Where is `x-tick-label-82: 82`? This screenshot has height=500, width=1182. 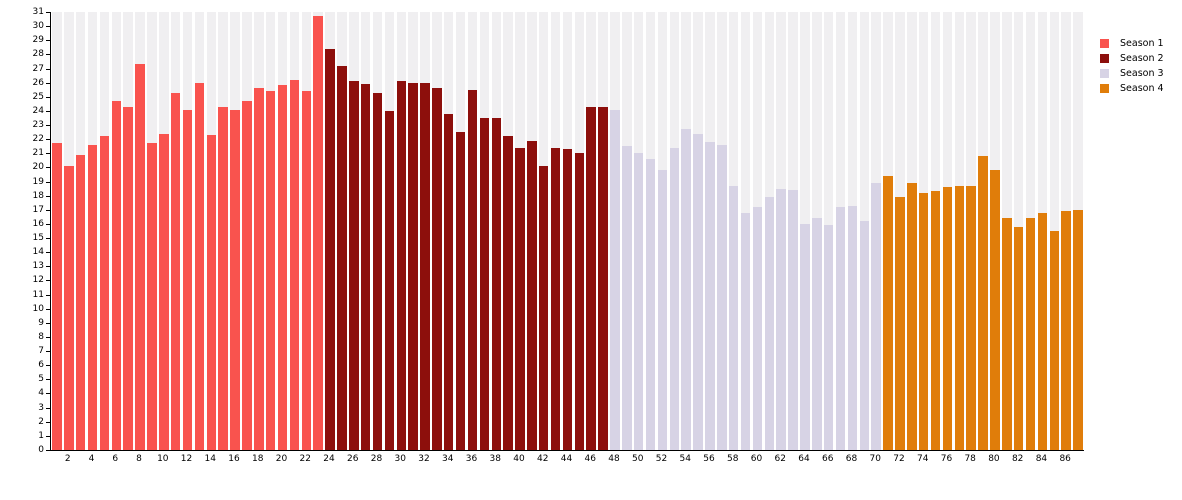 x-tick-label-82: 82 is located at coordinates (1017, 459).